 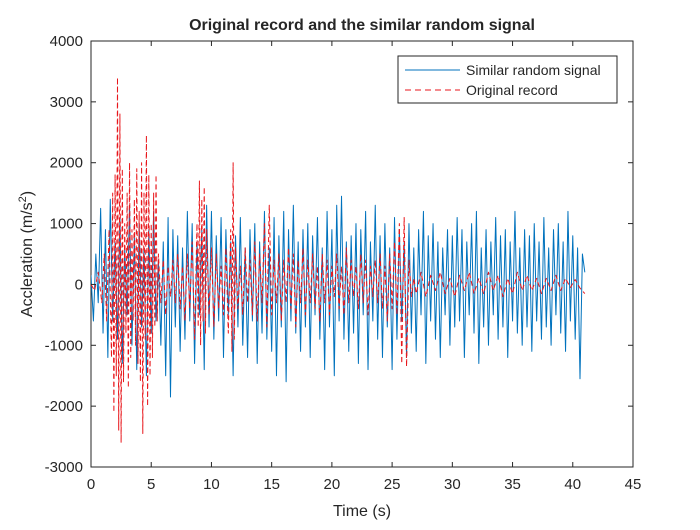 What do you see at coordinates (66, 224) in the screenshot?
I see `y-tick-label: 1000` at bounding box center [66, 224].